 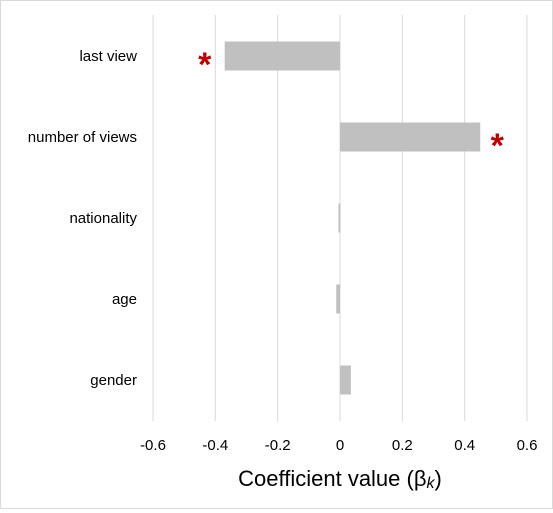 What do you see at coordinates (402, 445) in the screenshot?
I see `x-tick-label: 0.2` at bounding box center [402, 445].